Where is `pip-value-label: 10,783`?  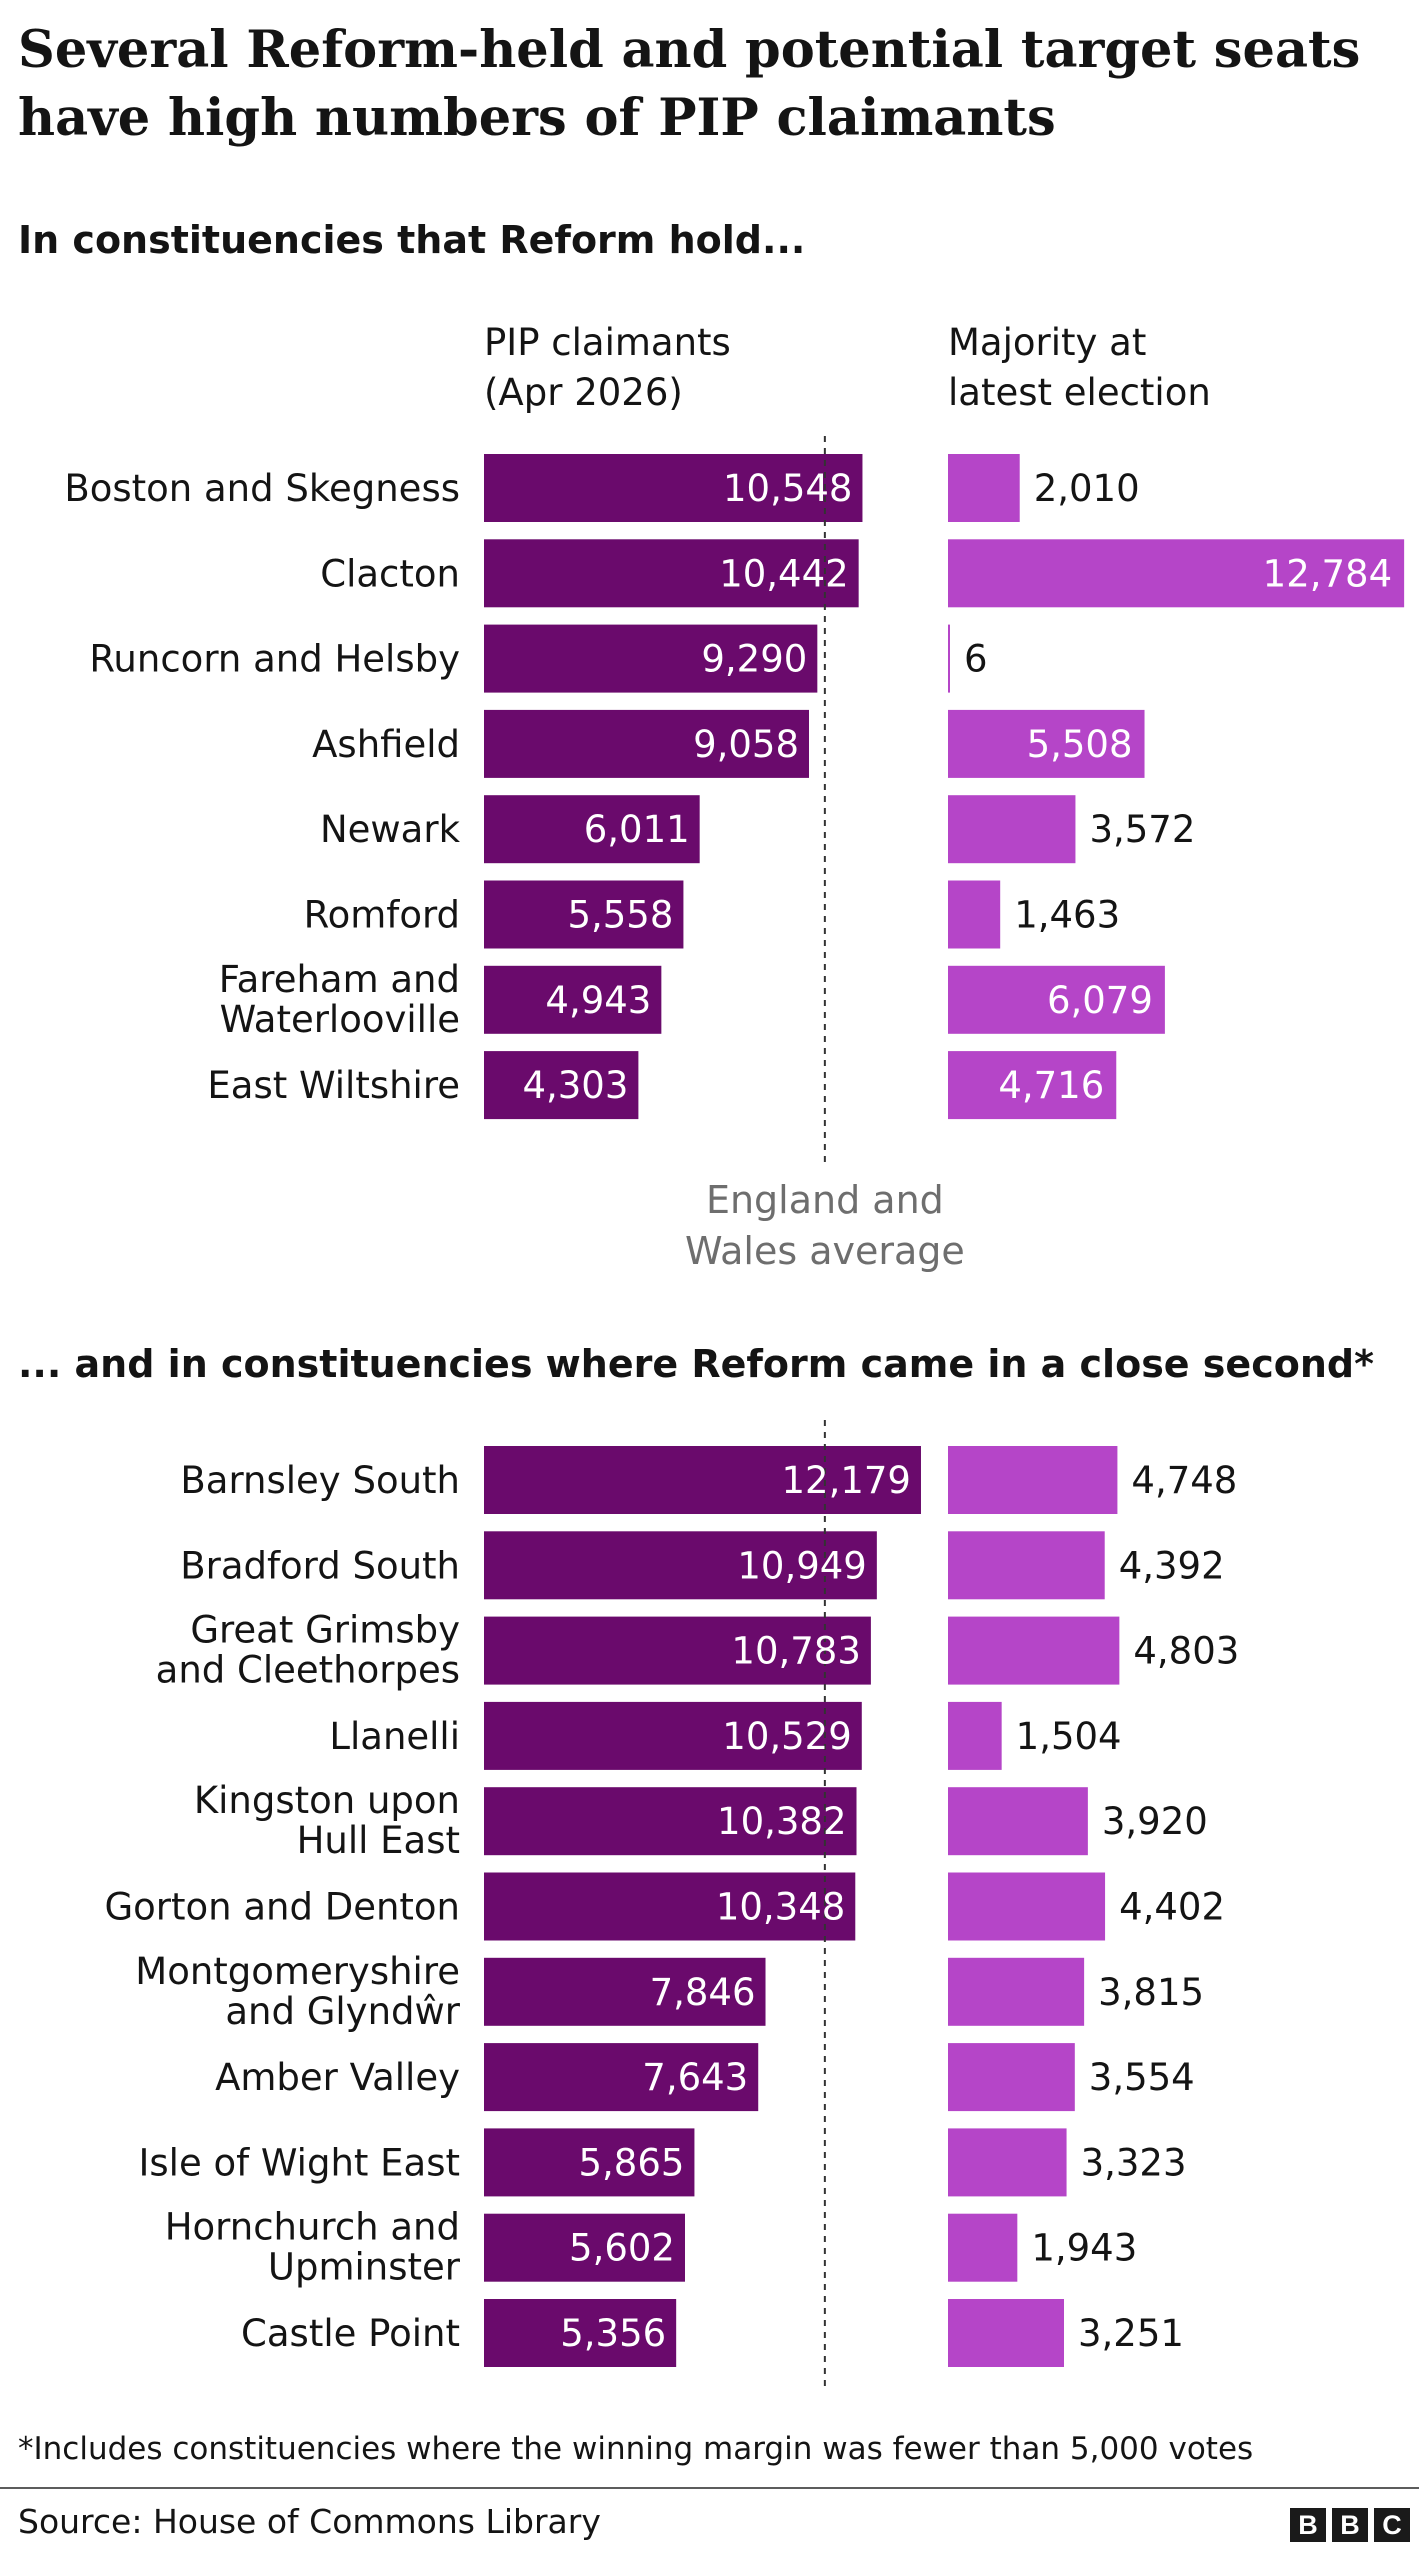
pip-value-label: 10,783 is located at coordinates (795, 1651).